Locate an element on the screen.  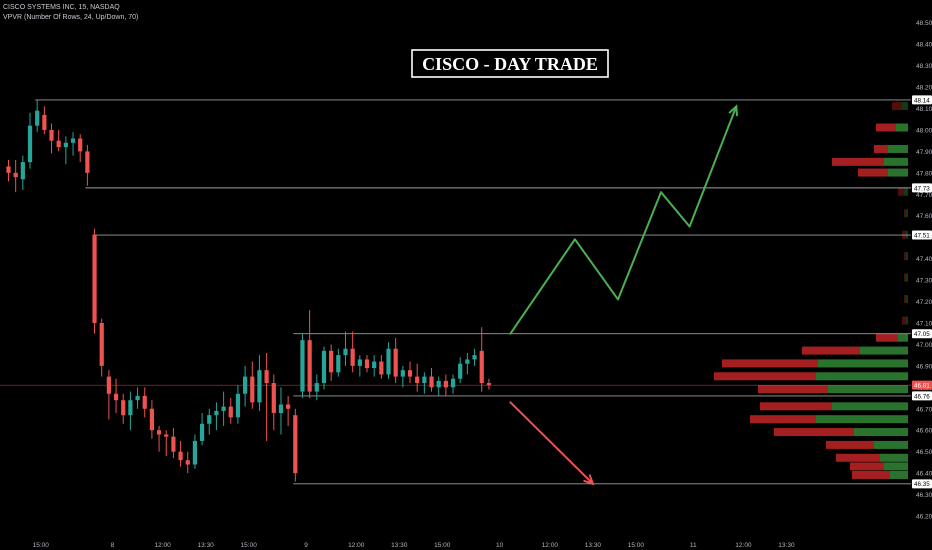
last-price-tag is located at coordinates (922, 385).